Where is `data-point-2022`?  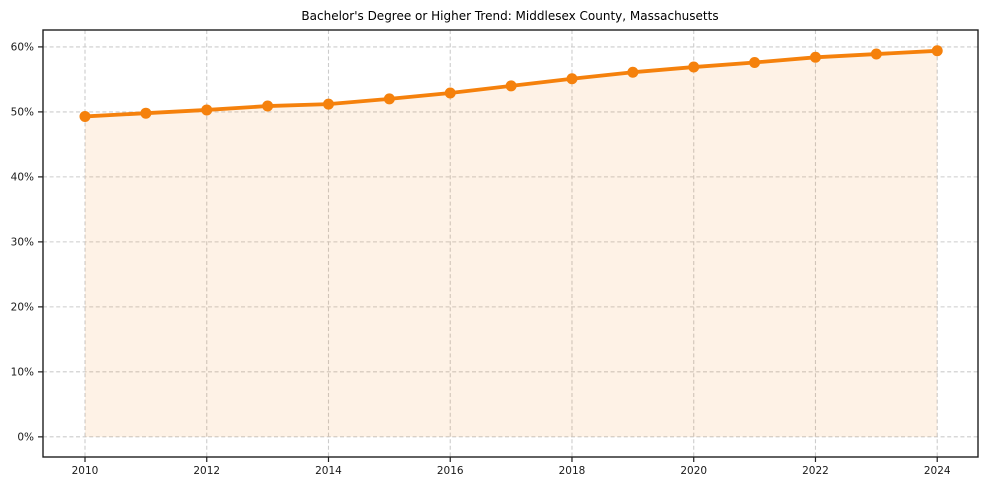 data-point-2022 is located at coordinates (815, 57).